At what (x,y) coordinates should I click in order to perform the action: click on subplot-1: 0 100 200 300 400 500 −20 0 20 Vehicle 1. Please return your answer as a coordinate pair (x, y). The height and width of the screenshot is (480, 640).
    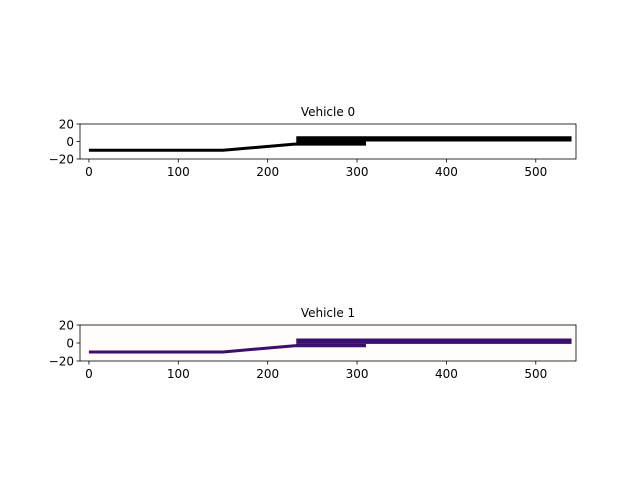
    Looking at the image, I should click on (313, 343).